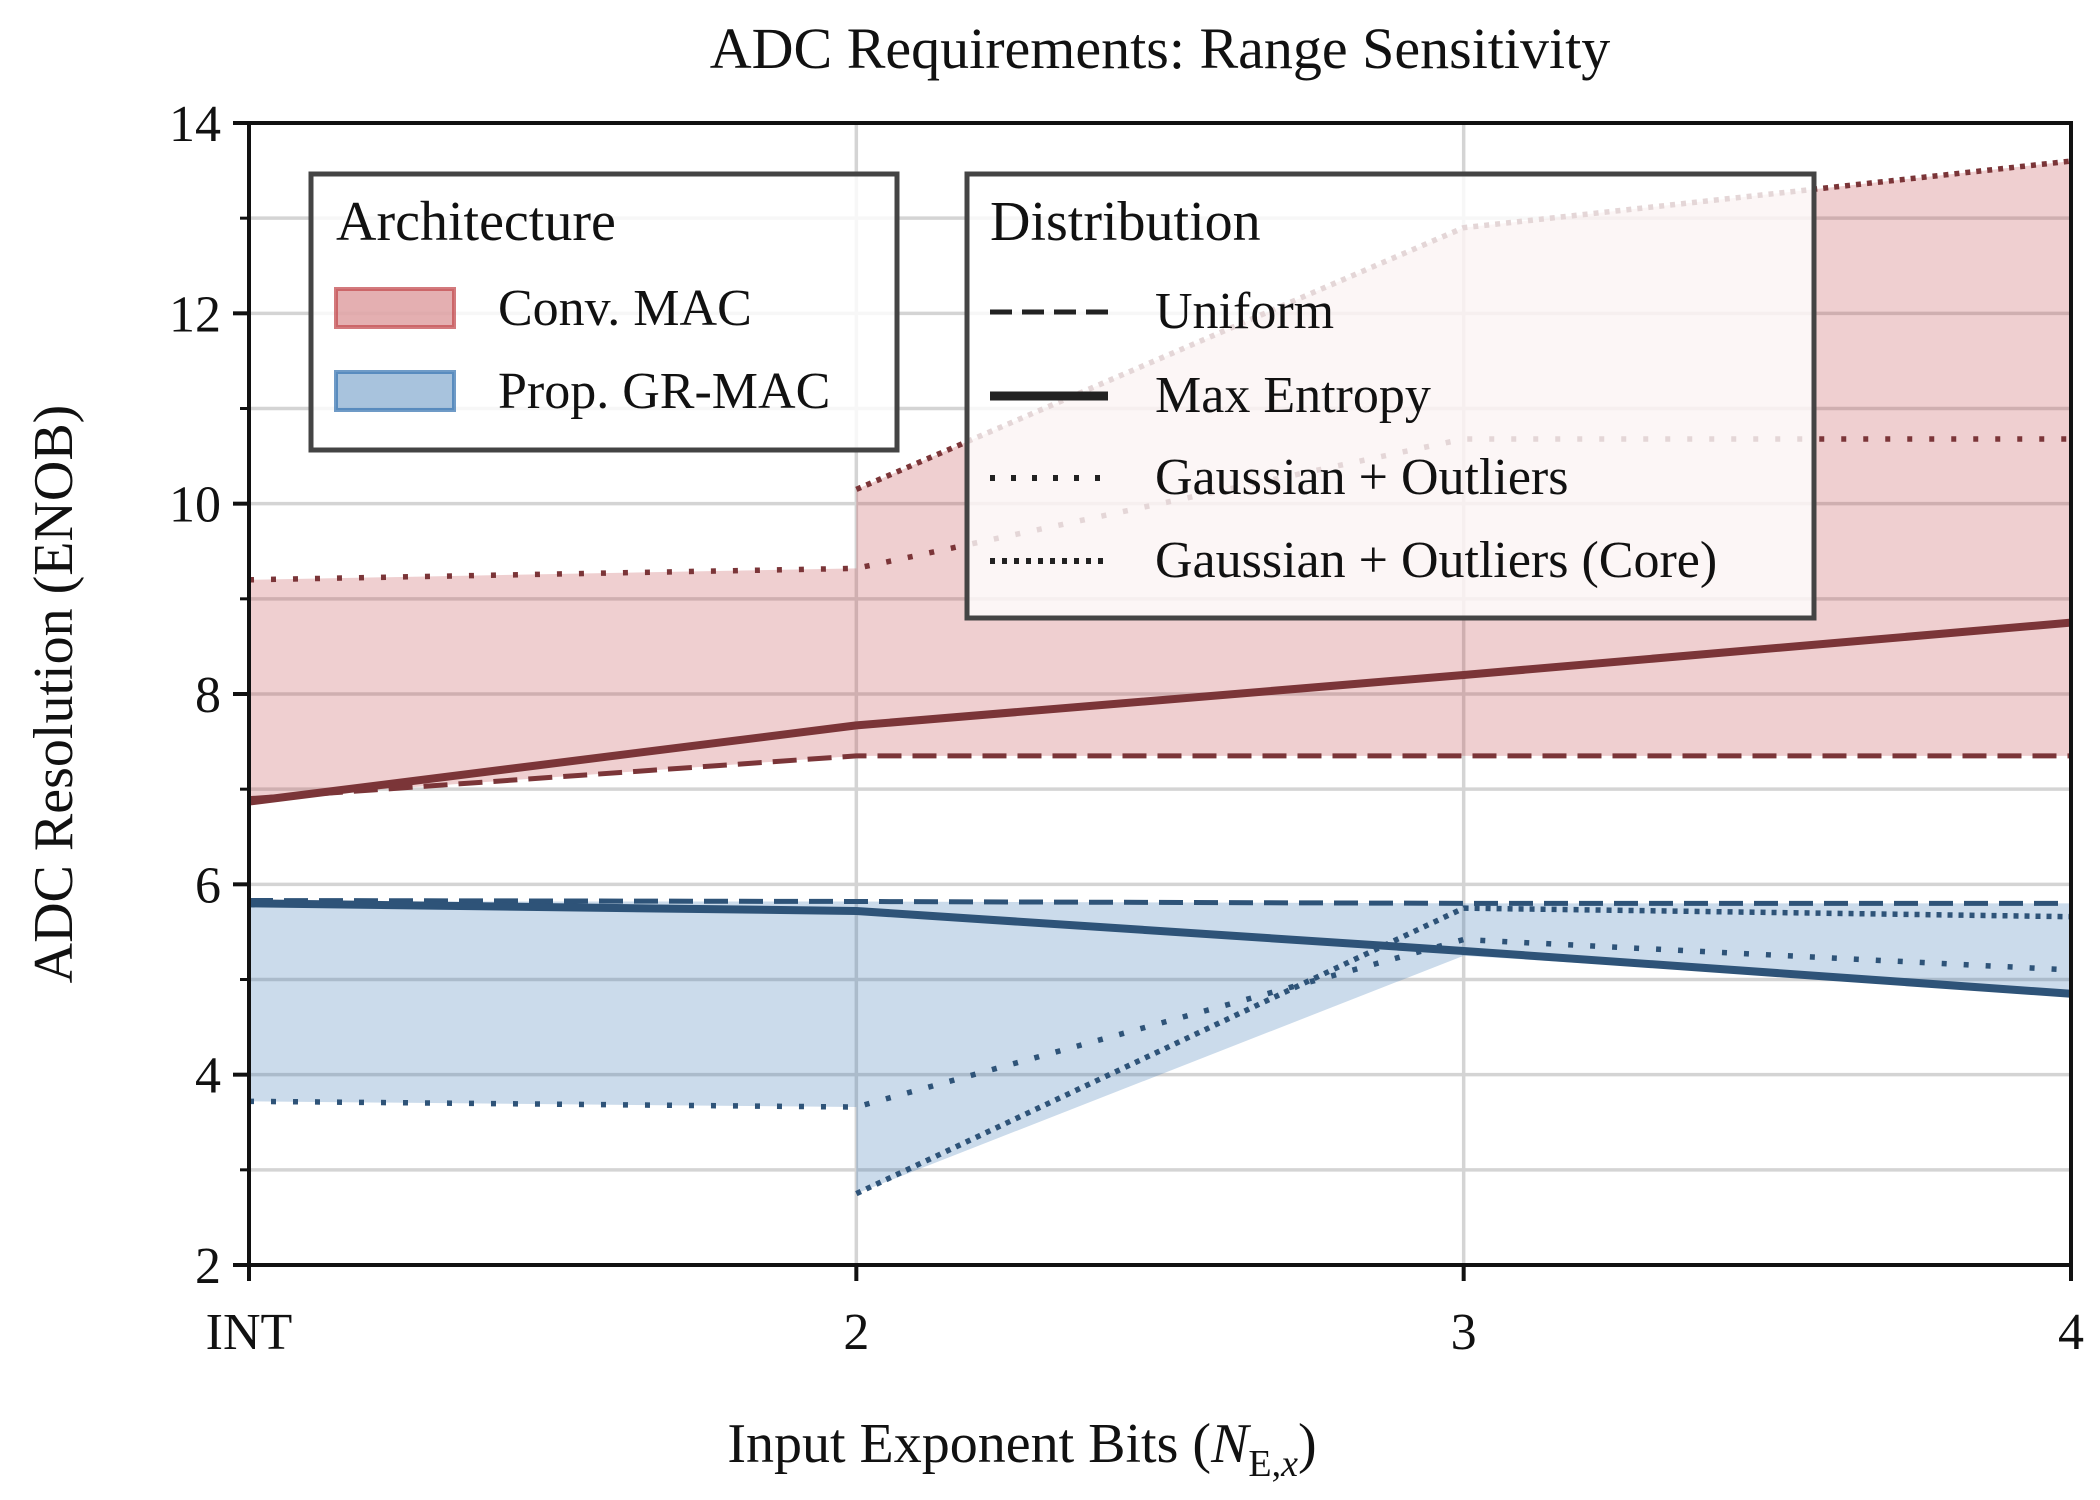 The height and width of the screenshot is (1500, 2100). Describe the element at coordinates (476, 222) in the screenshot. I see `legend-title: Architecture` at that location.